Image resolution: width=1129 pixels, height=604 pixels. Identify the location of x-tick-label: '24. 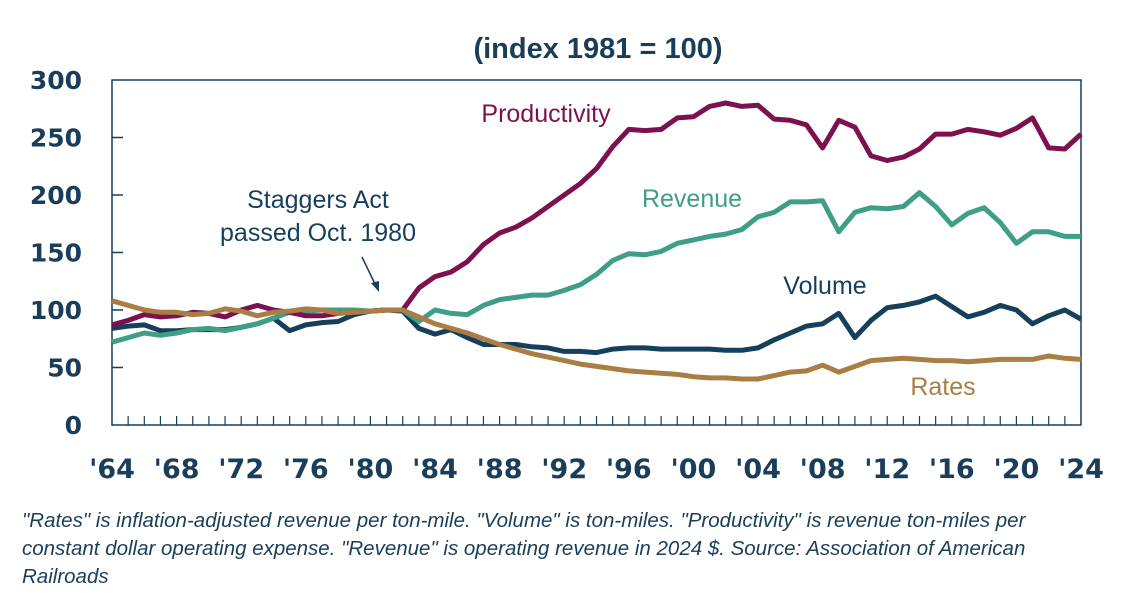
(1081, 469).